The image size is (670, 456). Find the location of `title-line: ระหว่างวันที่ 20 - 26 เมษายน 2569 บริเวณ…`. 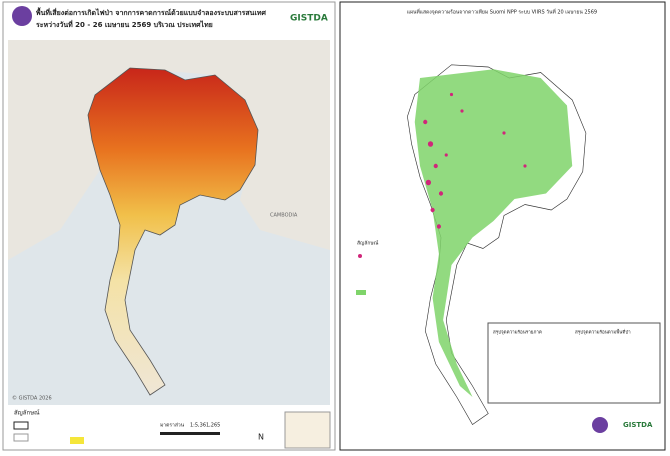

title-line: ระหว่างวันที่ 20 - 26 เมษายน 2569 บริเวณ… is located at coordinates (124, 24).